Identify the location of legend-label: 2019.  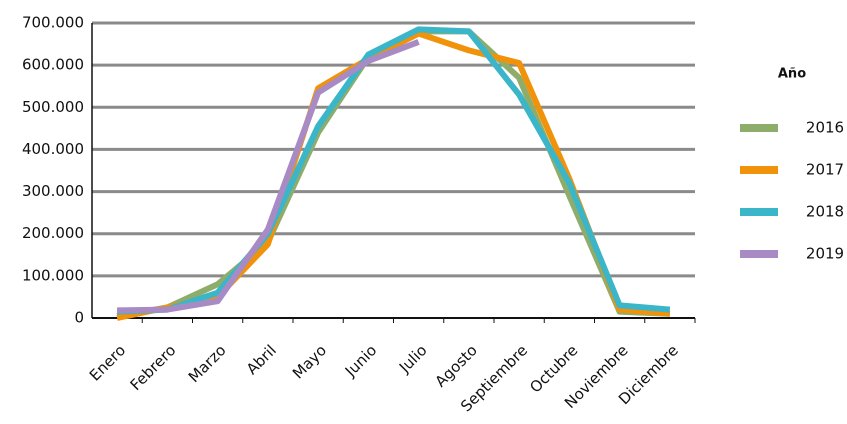
(825, 254).